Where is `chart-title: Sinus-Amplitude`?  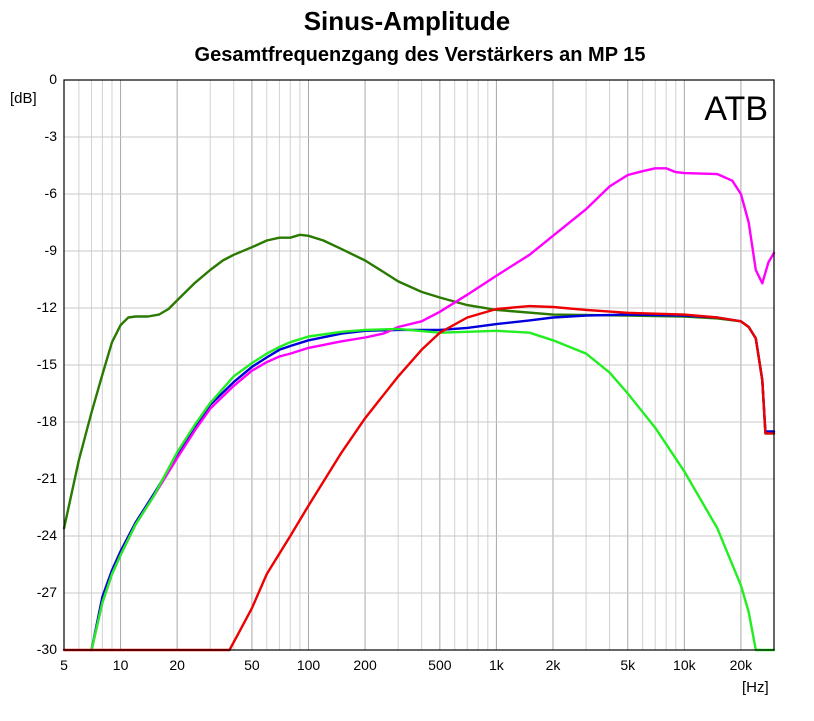
chart-title: Sinus-Amplitude is located at coordinates (407, 21).